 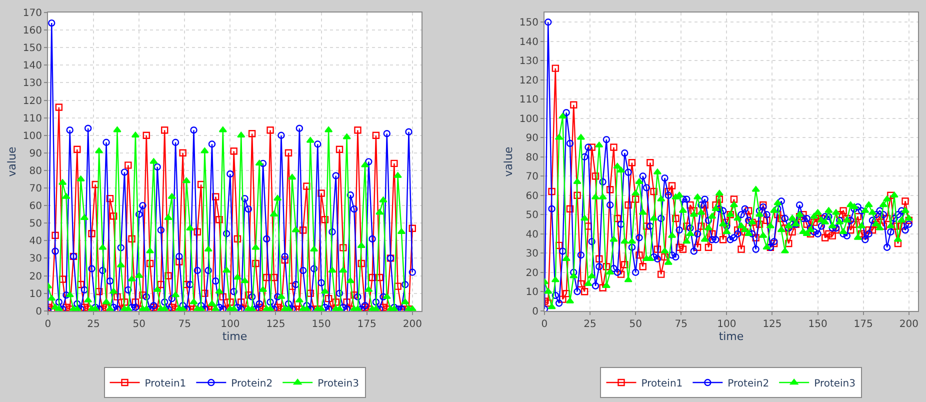 What do you see at coordinates (32, 31) in the screenshot?
I see `y-tick-label: 160` at bounding box center [32, 31].